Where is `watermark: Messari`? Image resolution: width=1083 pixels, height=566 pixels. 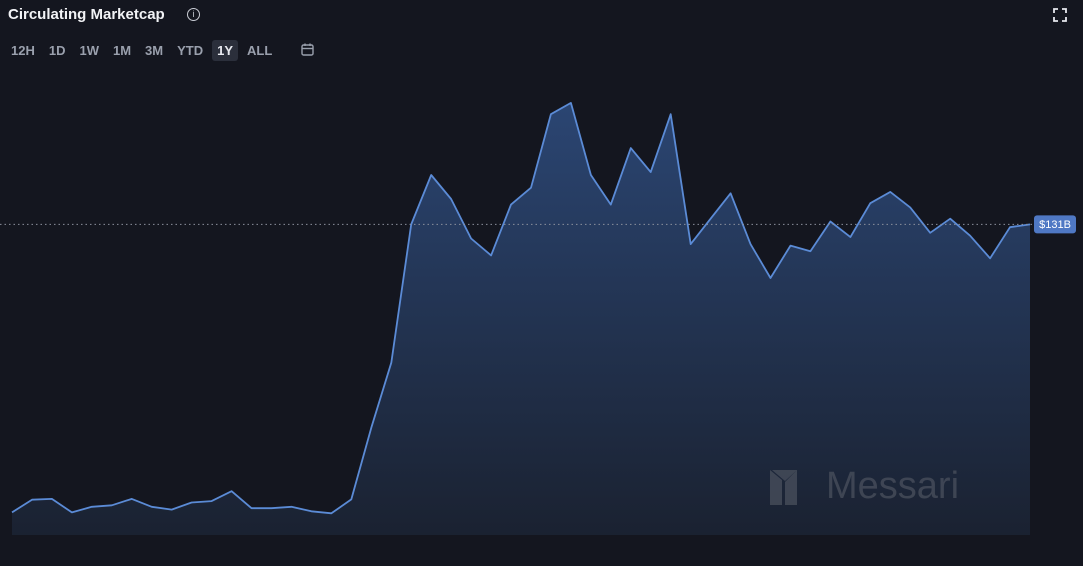 watermark: Messari is located at coordinates (864, 486).